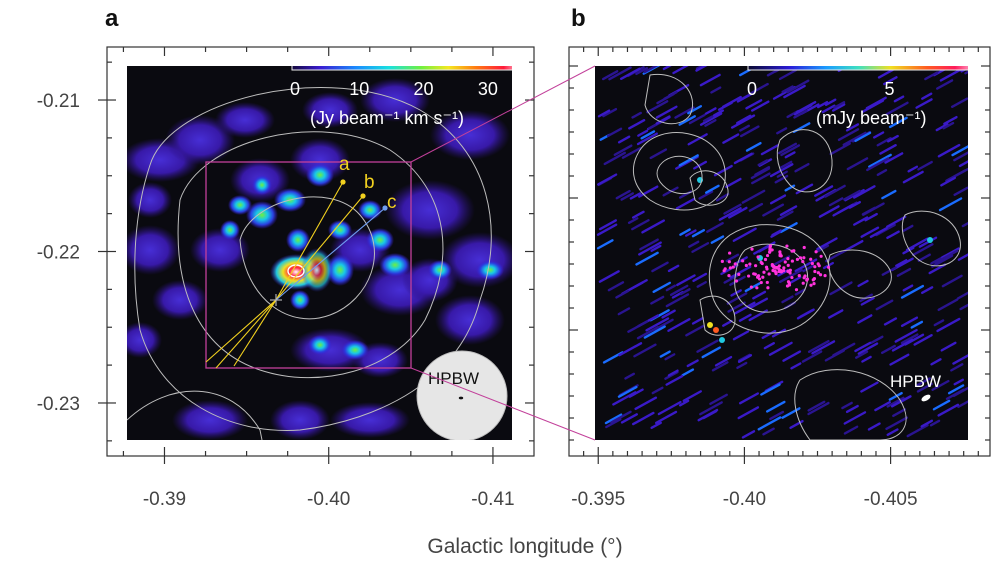  Describe the element at coordinates (578, 18) in the screenshot. I see `panel-b-letter: b` at that location.